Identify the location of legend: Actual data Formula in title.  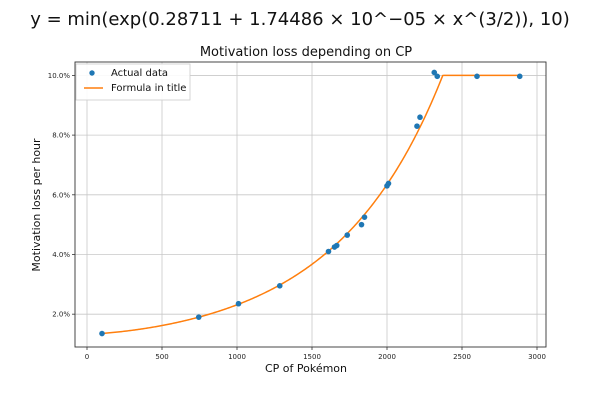
(133, 82).